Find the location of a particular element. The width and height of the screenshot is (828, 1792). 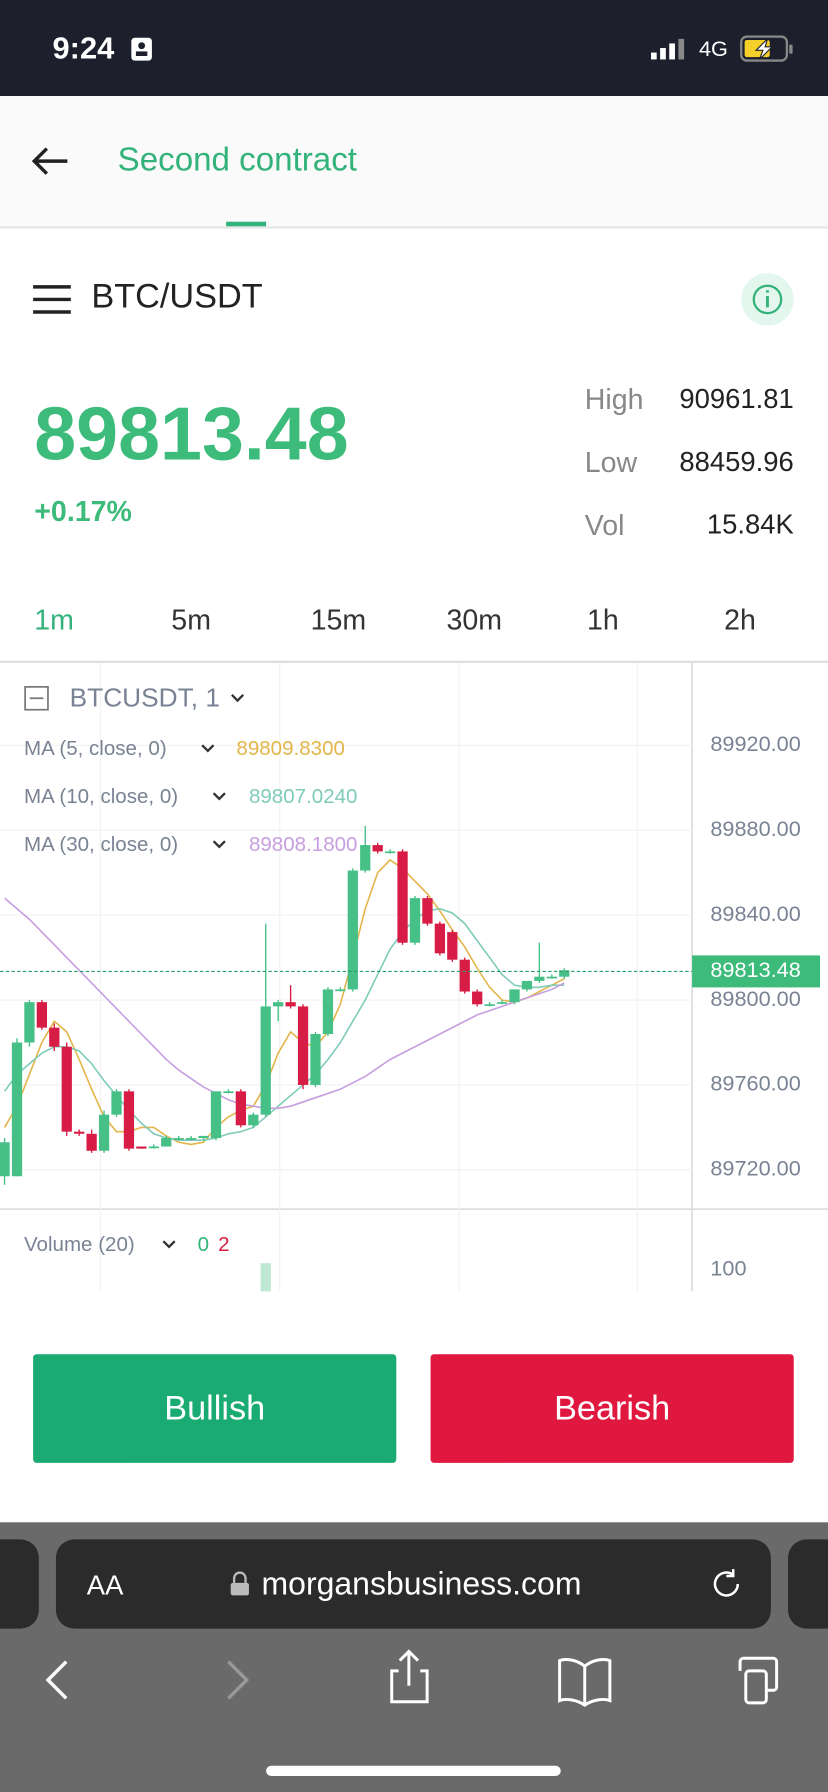

timeframe-tab: 5m is located at coordinates (191, 620).